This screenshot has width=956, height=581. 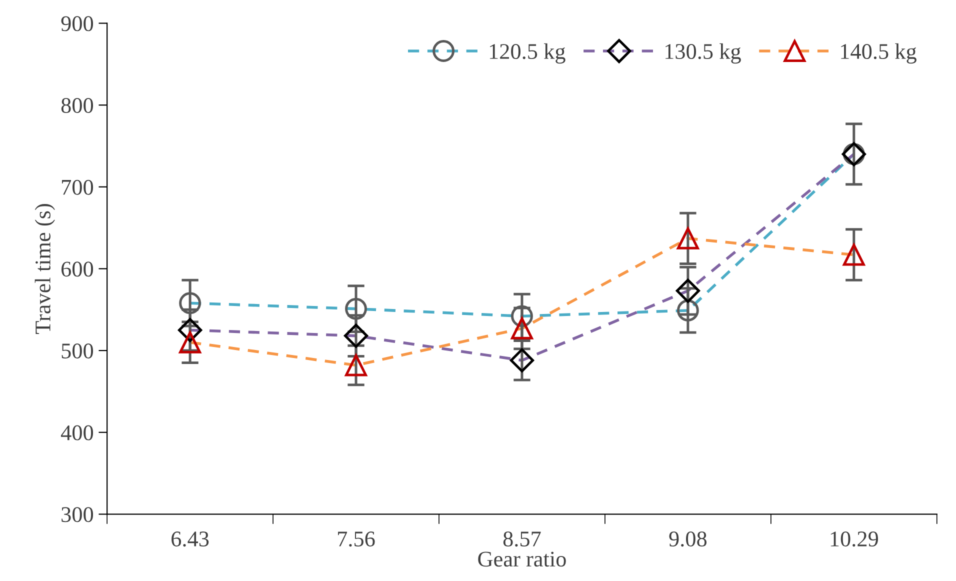 I want to click on legend-label: 120.5 kg, so click(x=528, y=53).